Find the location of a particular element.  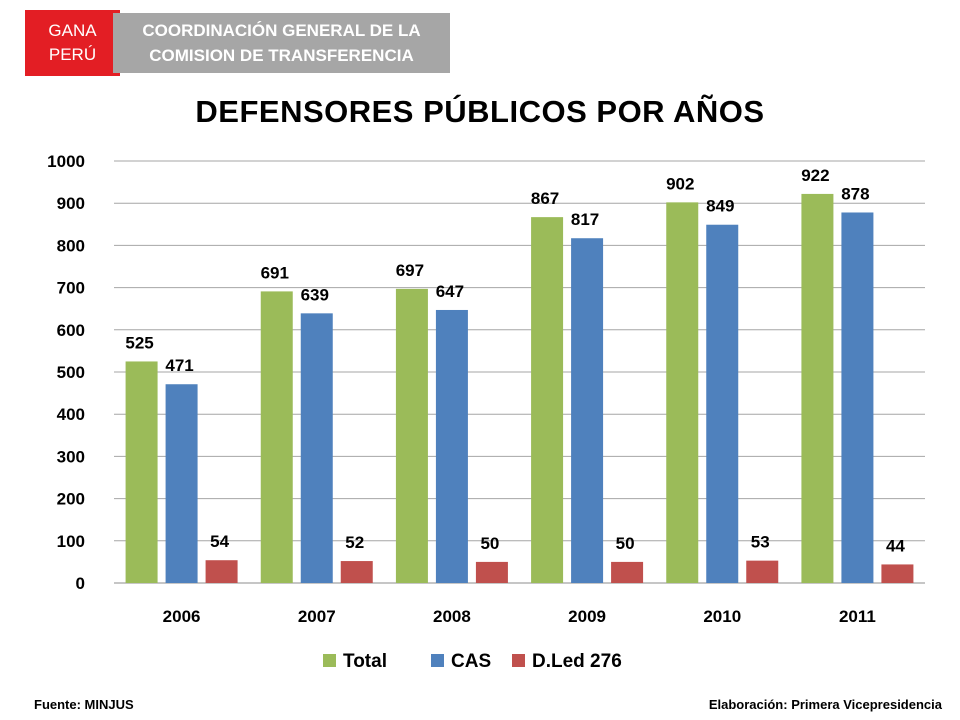

data-label: 849 is located at coordinates (720, 206).